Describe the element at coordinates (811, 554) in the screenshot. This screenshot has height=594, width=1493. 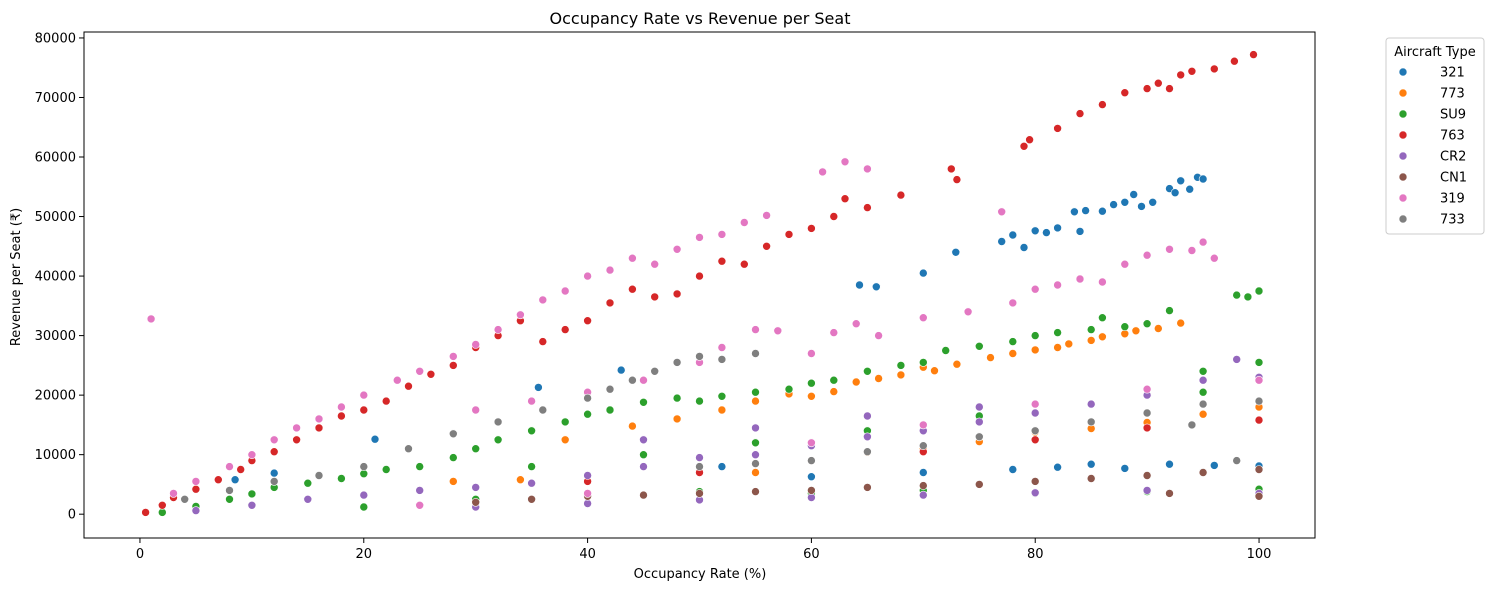
I see `x-tick-label: 60` at that location.